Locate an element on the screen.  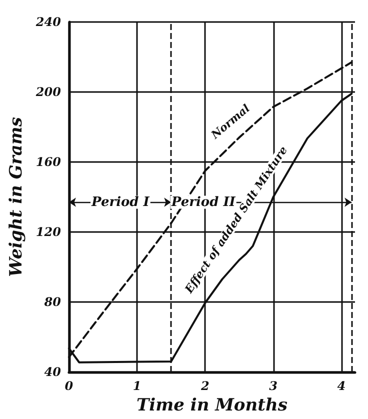
y-tick-label: 120 is located at coordinates (49, 232).